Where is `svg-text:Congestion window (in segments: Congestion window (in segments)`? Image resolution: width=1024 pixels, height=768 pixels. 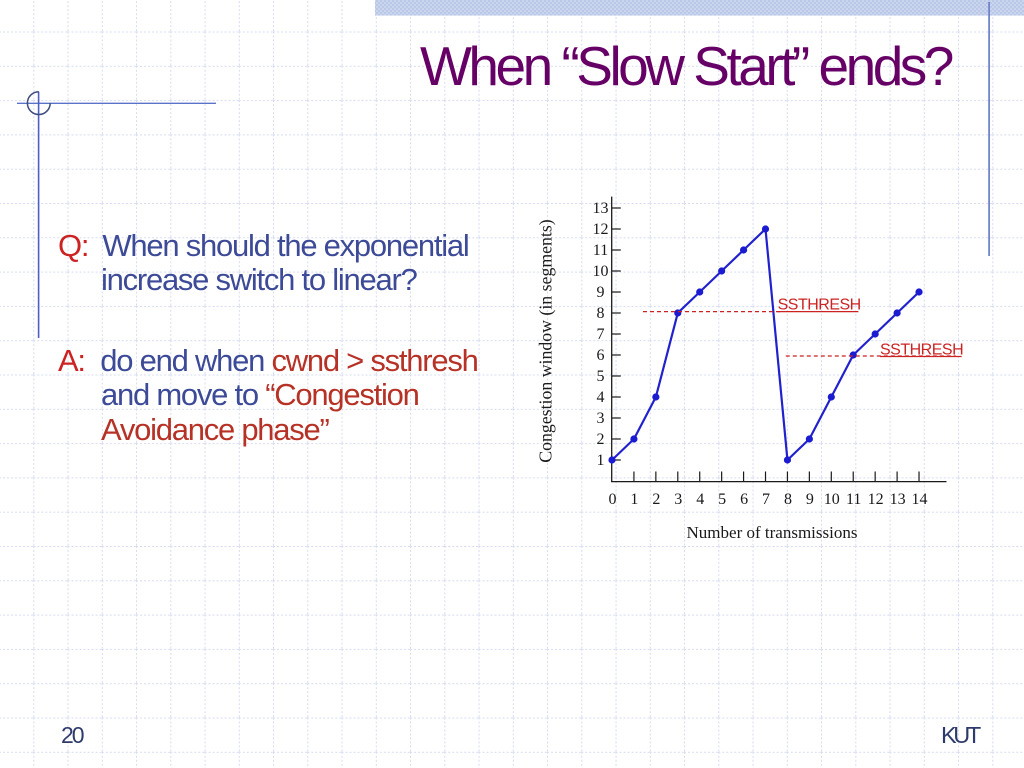 svg-text:Congestion window (in segments: Congestion window (in segments) is located at coordinates (545, 341).